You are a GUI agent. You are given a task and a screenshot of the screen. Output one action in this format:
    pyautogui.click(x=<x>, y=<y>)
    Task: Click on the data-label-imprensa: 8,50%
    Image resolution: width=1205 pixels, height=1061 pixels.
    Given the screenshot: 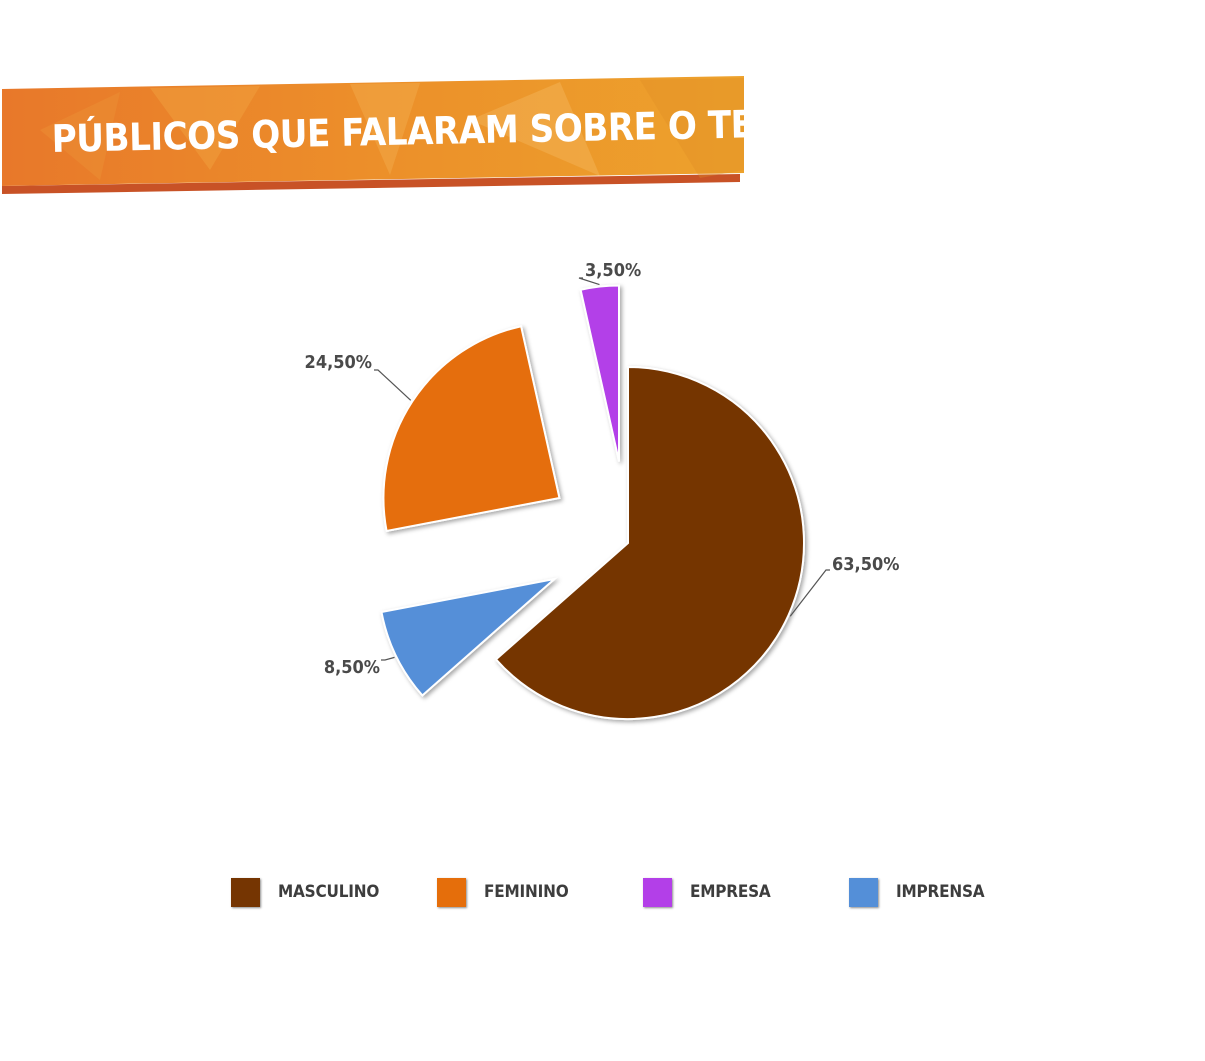 What is the action you would take?
    pyautogui.click(x=352, y=667)
    